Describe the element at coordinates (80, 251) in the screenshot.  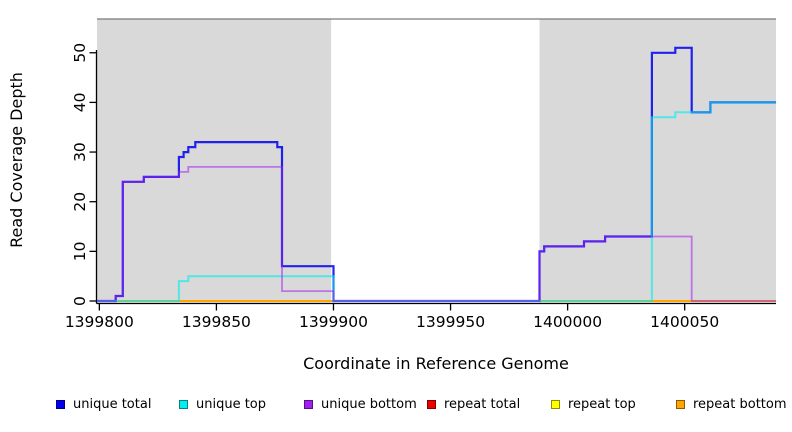
I see `y-tick-label: 10` at that location.